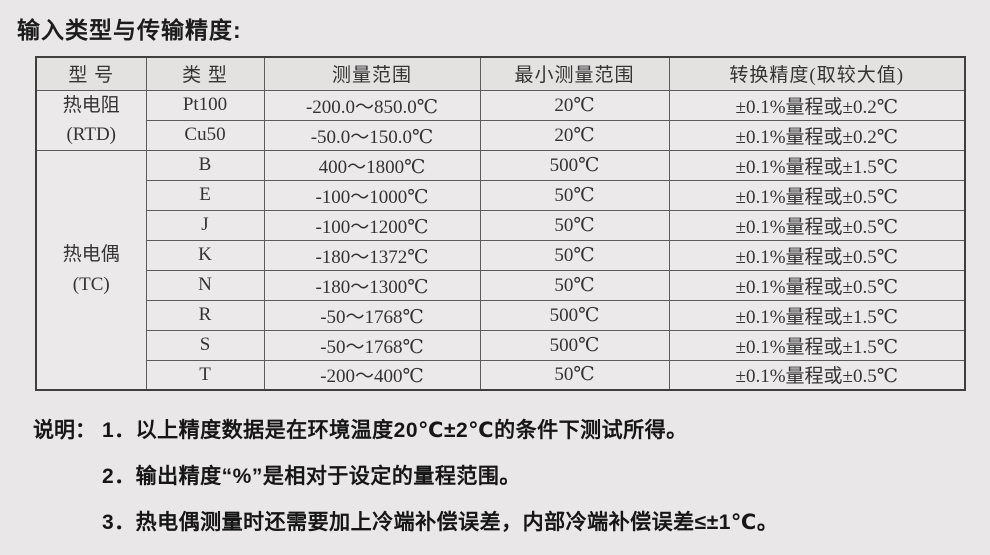 The width and height of the screenshot is (990, 555). What do you see at coordinates (205, 195) in the screenshot?
I see `type-cell: E` at bounding box center [205, 195].